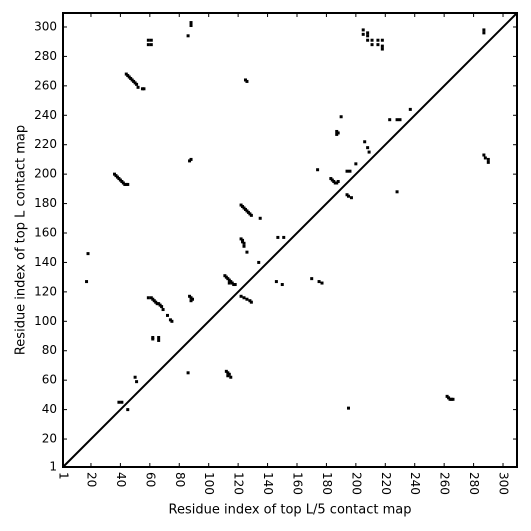 Image resolution: width=531 pixels, height=531 pixels. Describe the element at coordinates (445, 483) in the screenshot. I see `x-tick-label: 260` at that location.